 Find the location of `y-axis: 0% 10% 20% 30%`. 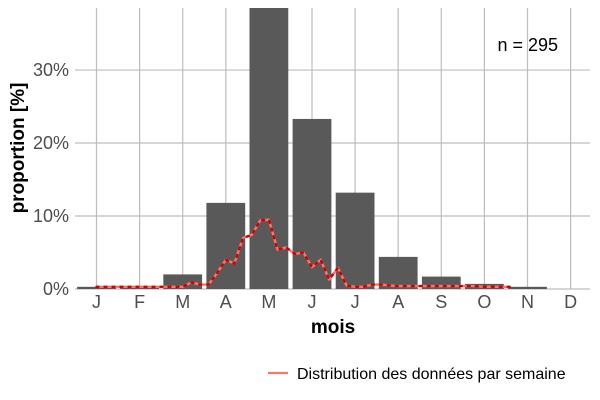

y-axis: 0% 10% 20% 30% is located at coordinates (51, 179).